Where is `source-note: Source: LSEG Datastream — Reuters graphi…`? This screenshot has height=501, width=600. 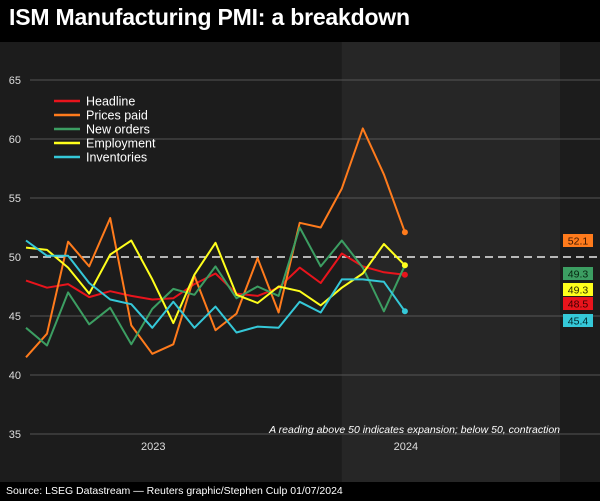 source-note: Source: LSEG Datastream — Reuters graphi… is located at coordinates (174, 491).